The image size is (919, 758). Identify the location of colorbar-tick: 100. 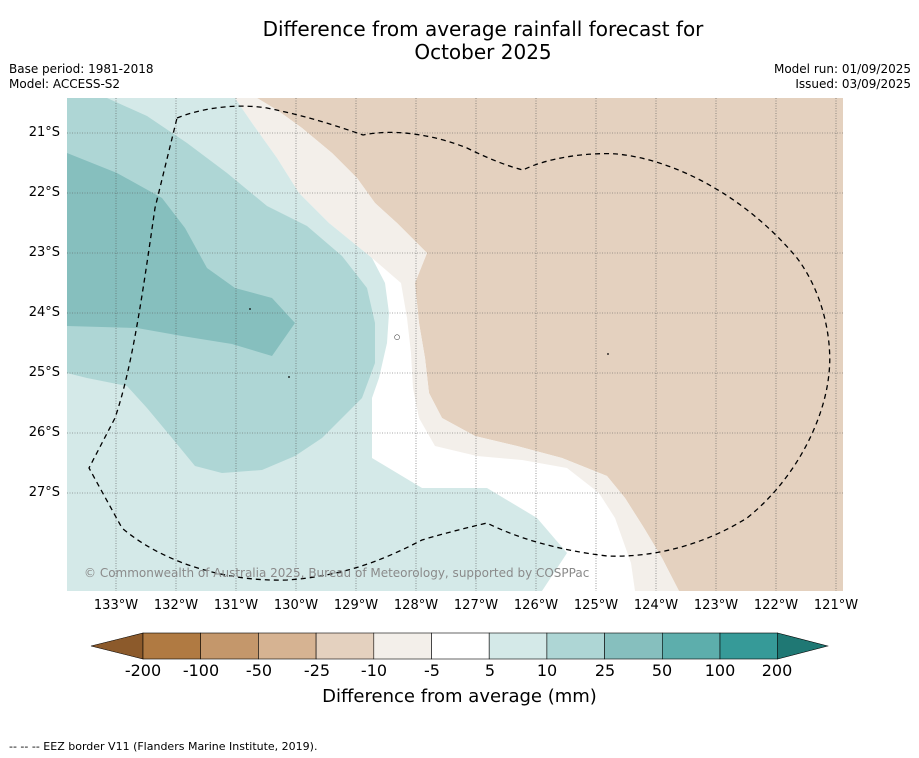
(720, 670).